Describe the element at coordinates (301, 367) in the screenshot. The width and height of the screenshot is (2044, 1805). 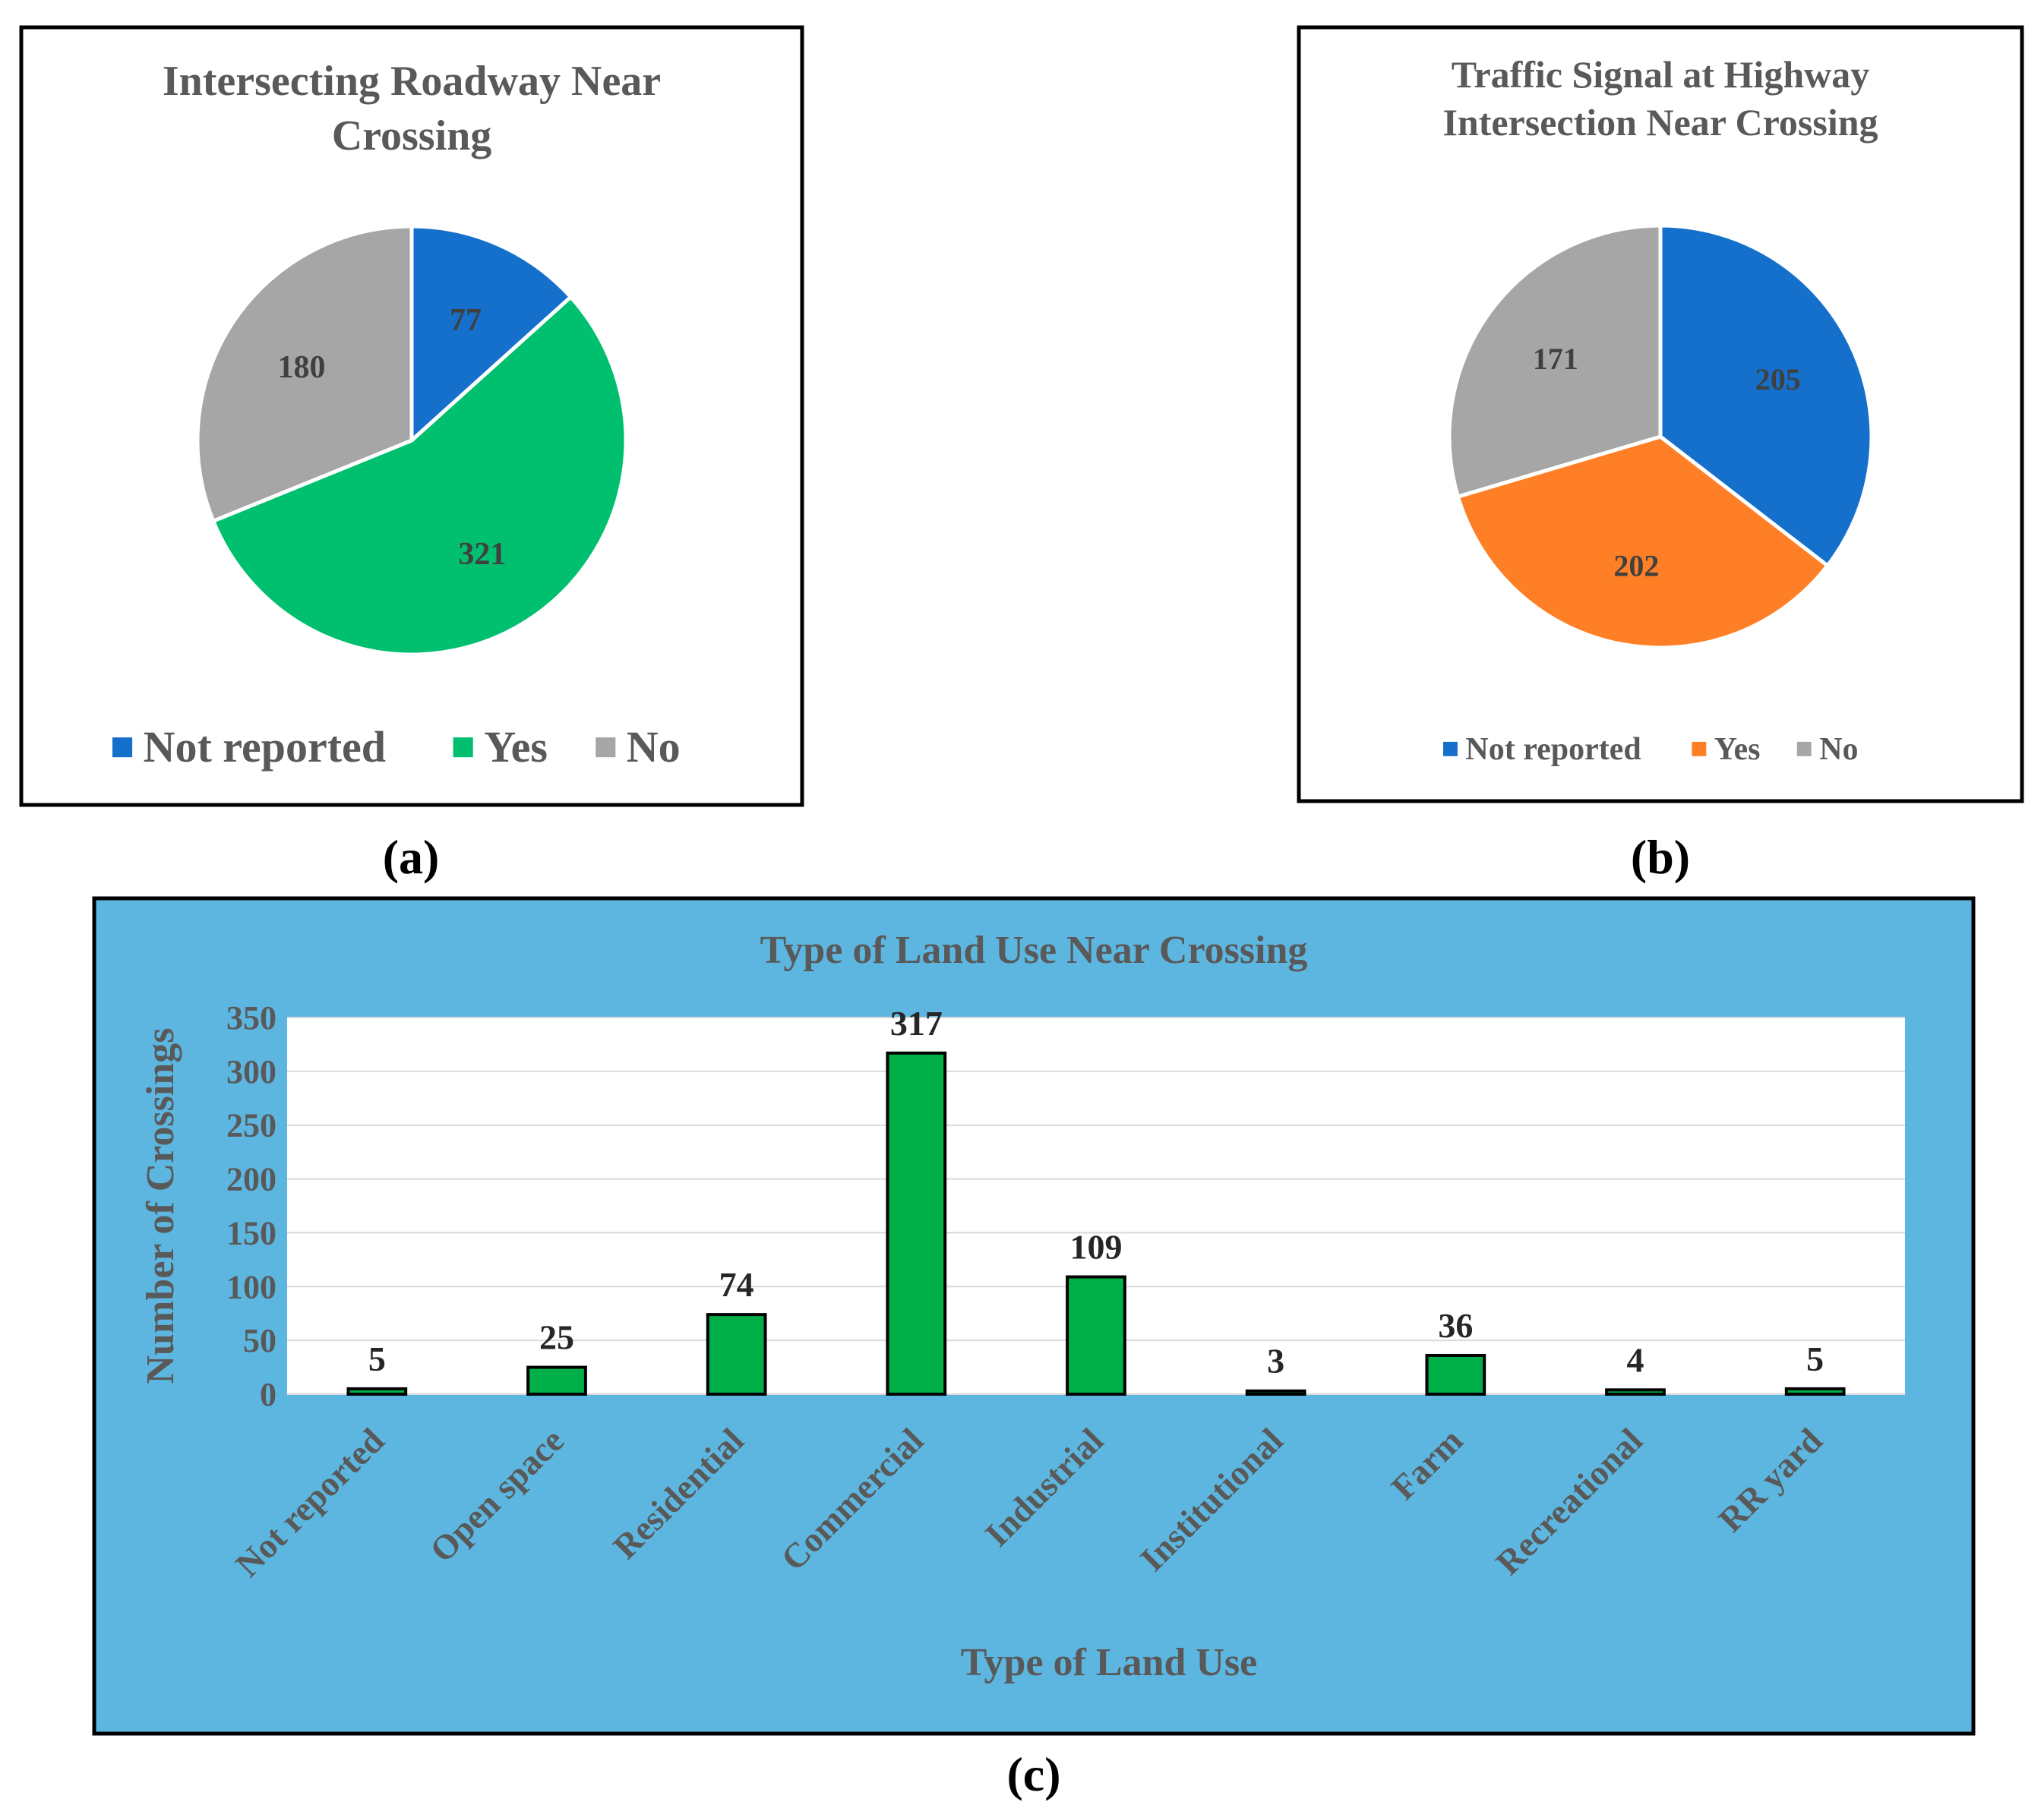
I see `pie-data-label: 180` at that location.